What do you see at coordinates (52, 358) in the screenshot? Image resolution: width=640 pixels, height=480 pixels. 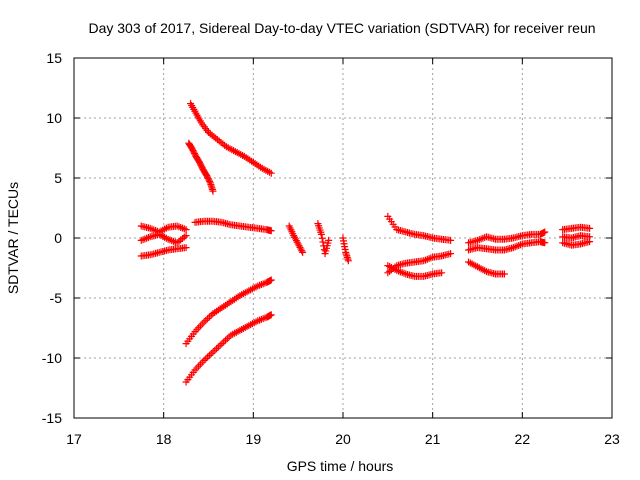 I see `y-tick-label: -10` at bounding box center [52, 358].